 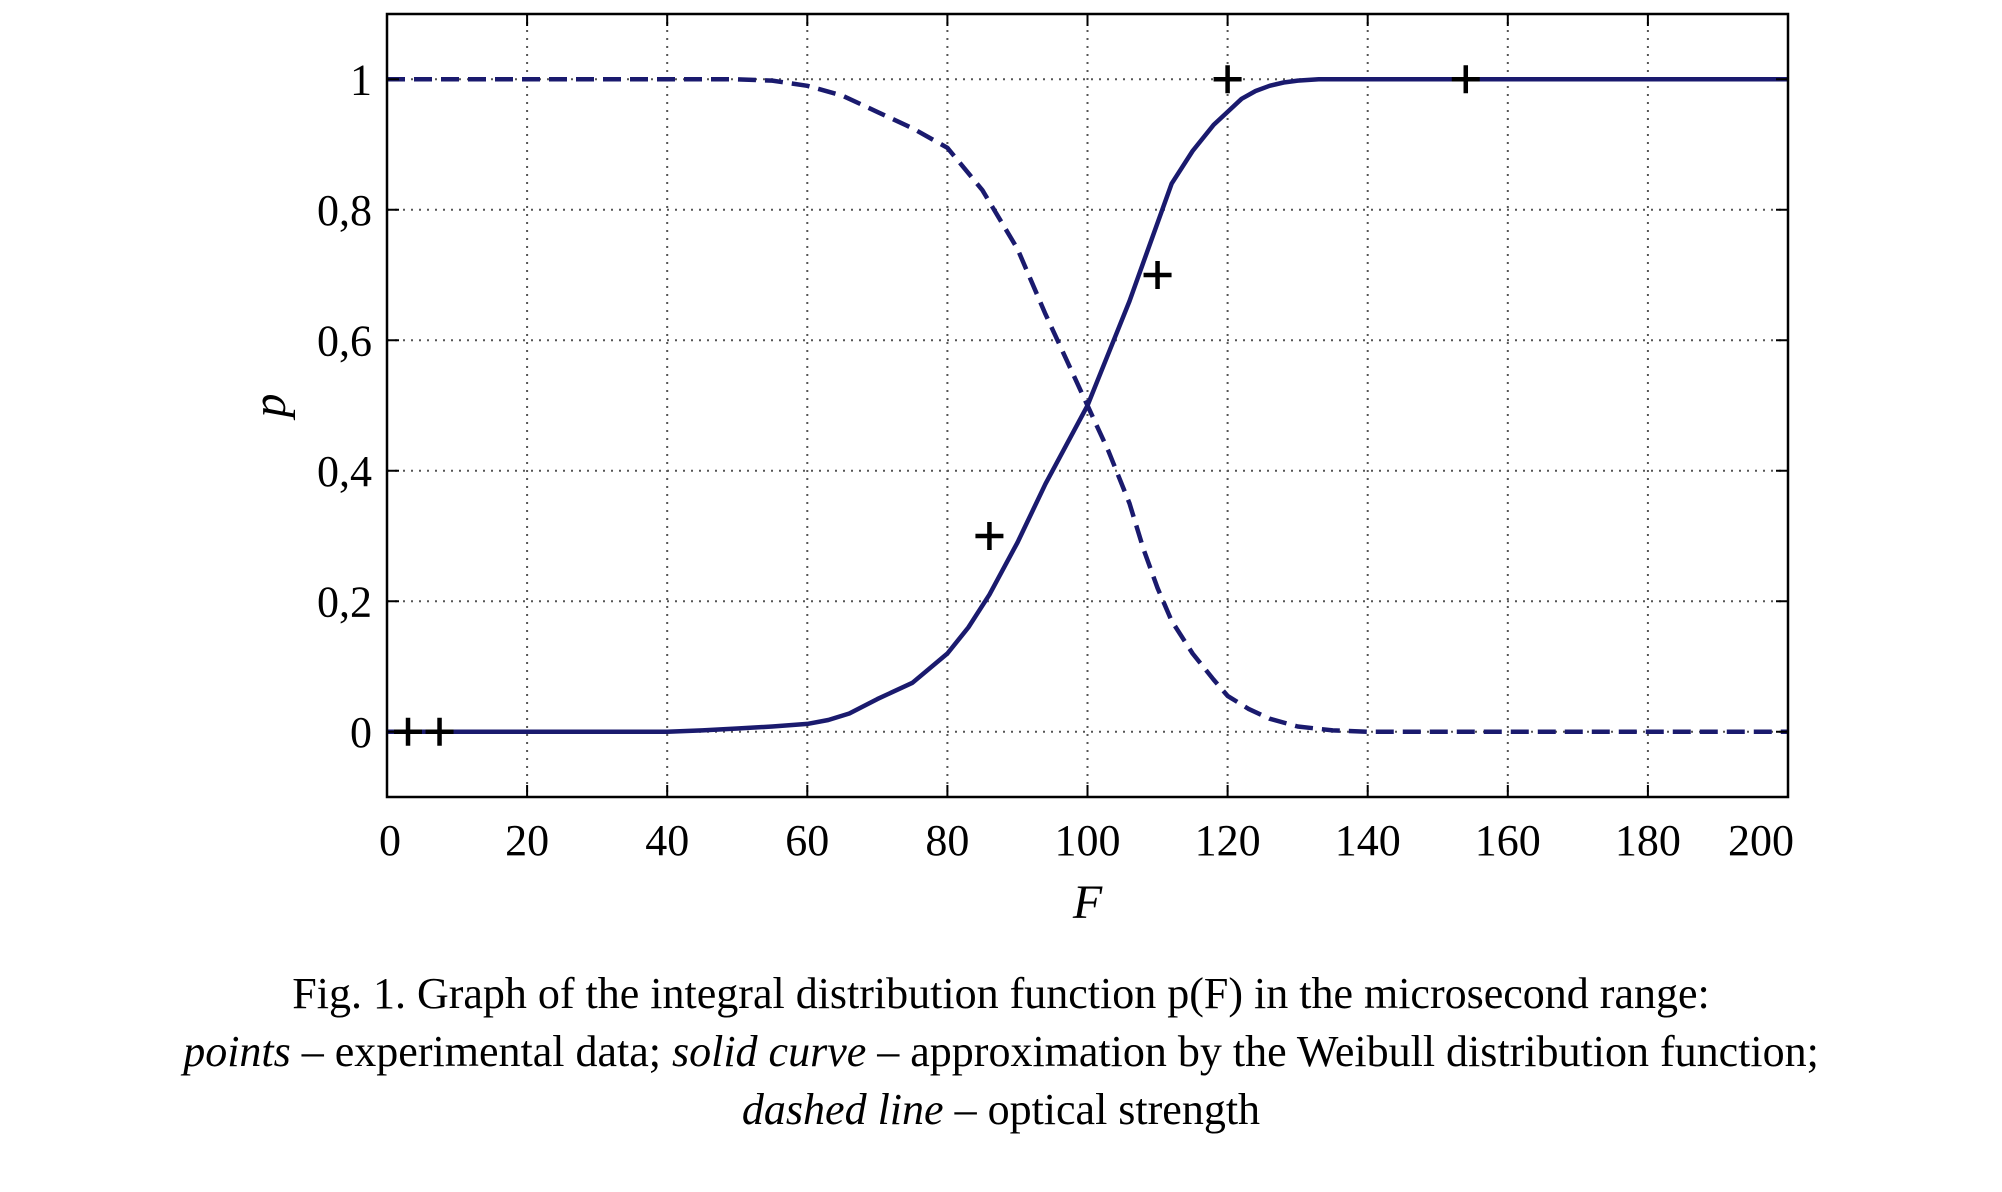 What do you see at coordinates (1761, 840) in the screenshot?
I see `x-tick-label: 200` at bounding box center [1761, 840].